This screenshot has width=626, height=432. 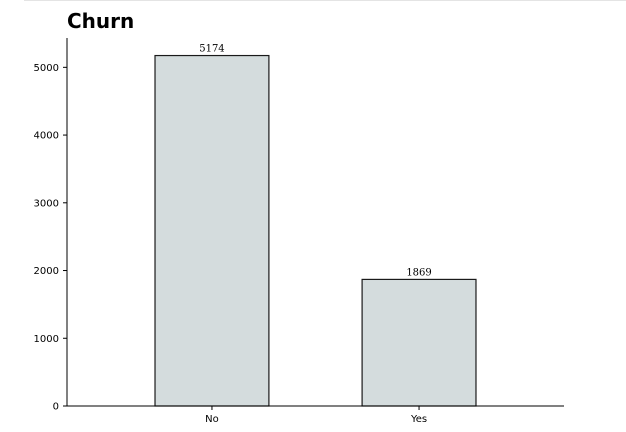 What do you see at coordinates (46, 136) in the screenshot?
I see `y-tick-label: 4000` at bounding box center [46, 136].